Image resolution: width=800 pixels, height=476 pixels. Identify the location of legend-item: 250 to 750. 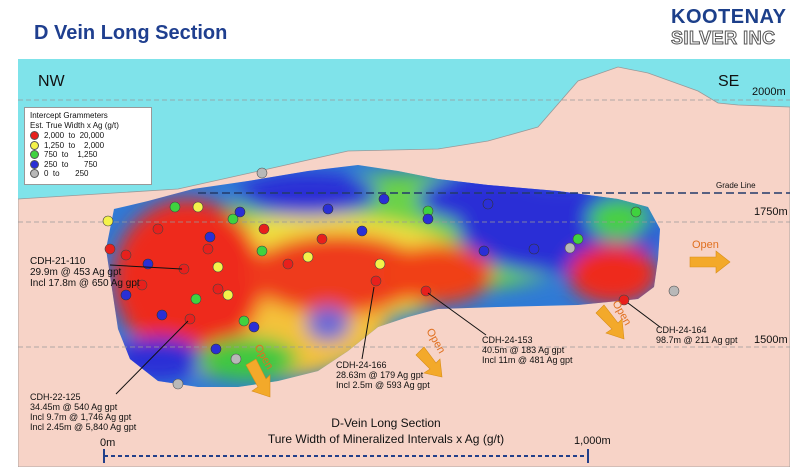
(88, 165).